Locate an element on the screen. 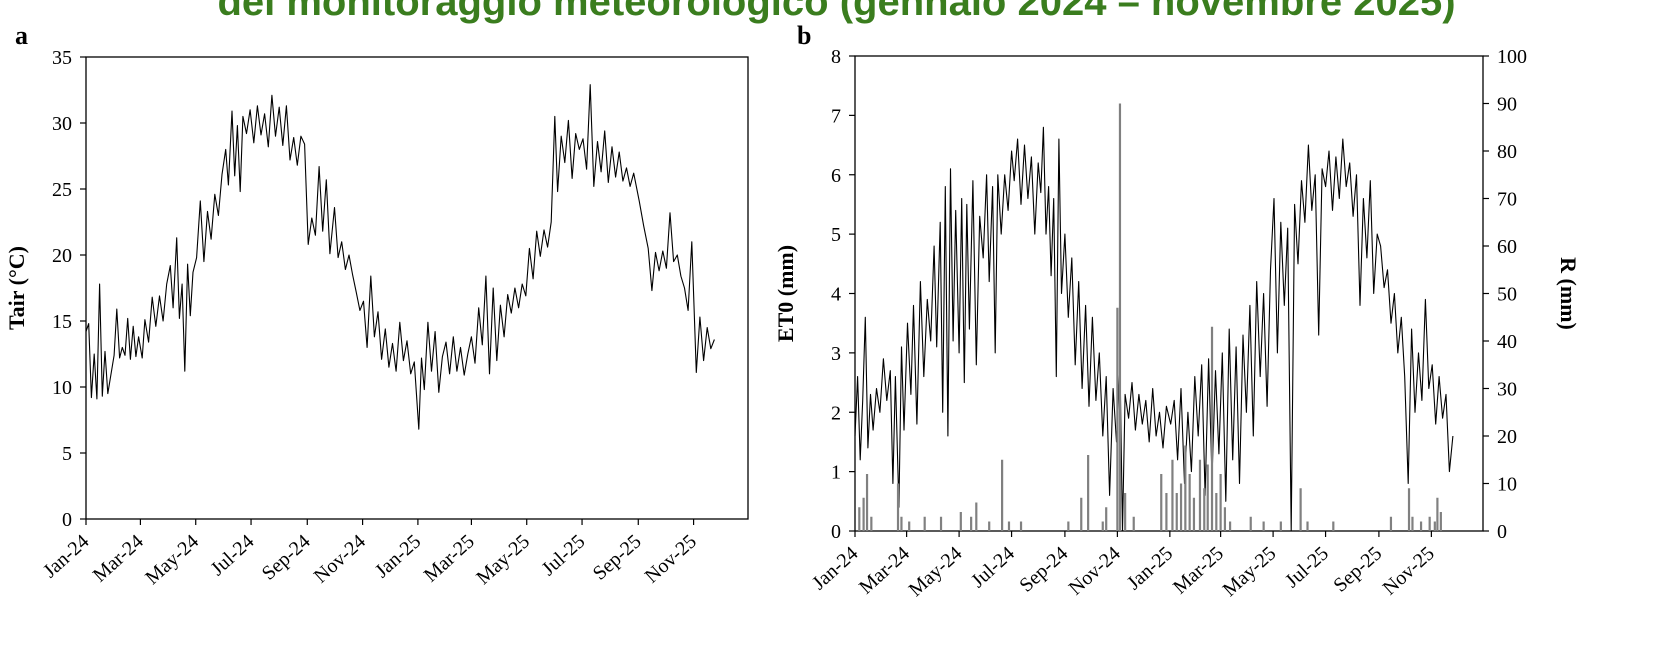 This screenshot has height=658, width=1673. y2-tick-label: 80 is located at coordinates (1507, 152).